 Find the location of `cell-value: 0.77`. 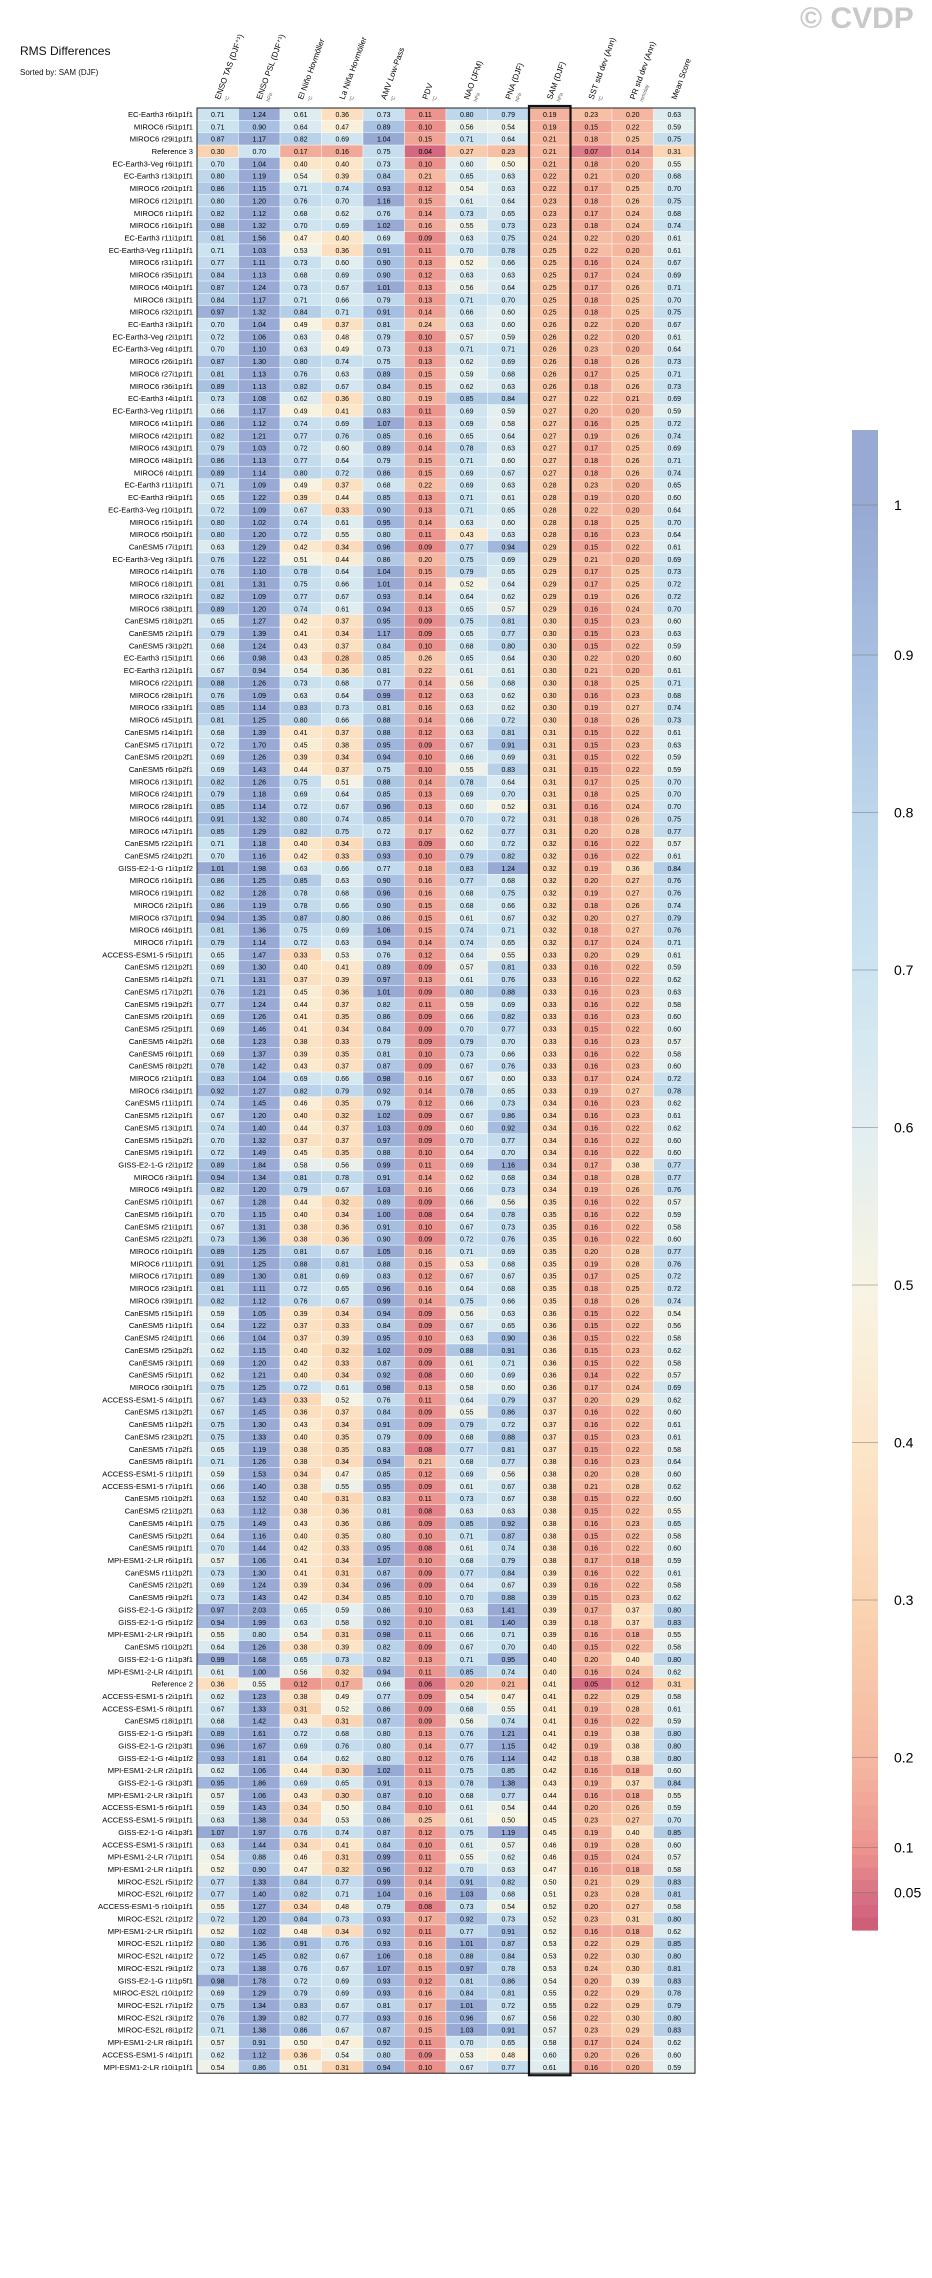

cell-value: 0.77 is located at coordinates (508, 1796).